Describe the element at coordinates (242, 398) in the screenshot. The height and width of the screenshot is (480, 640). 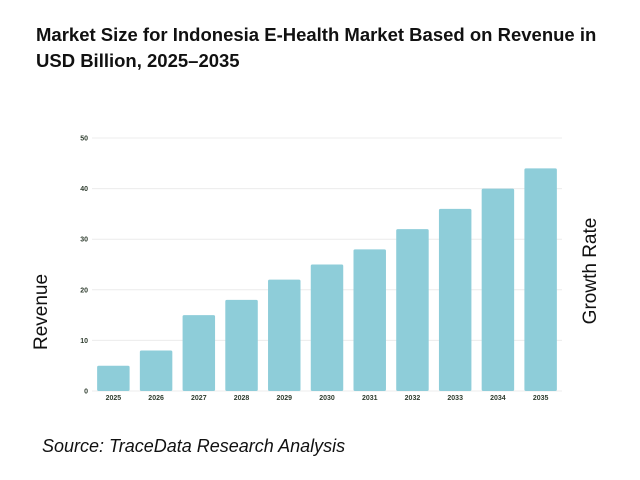
I see `x-tick-label: 2028` at that location.